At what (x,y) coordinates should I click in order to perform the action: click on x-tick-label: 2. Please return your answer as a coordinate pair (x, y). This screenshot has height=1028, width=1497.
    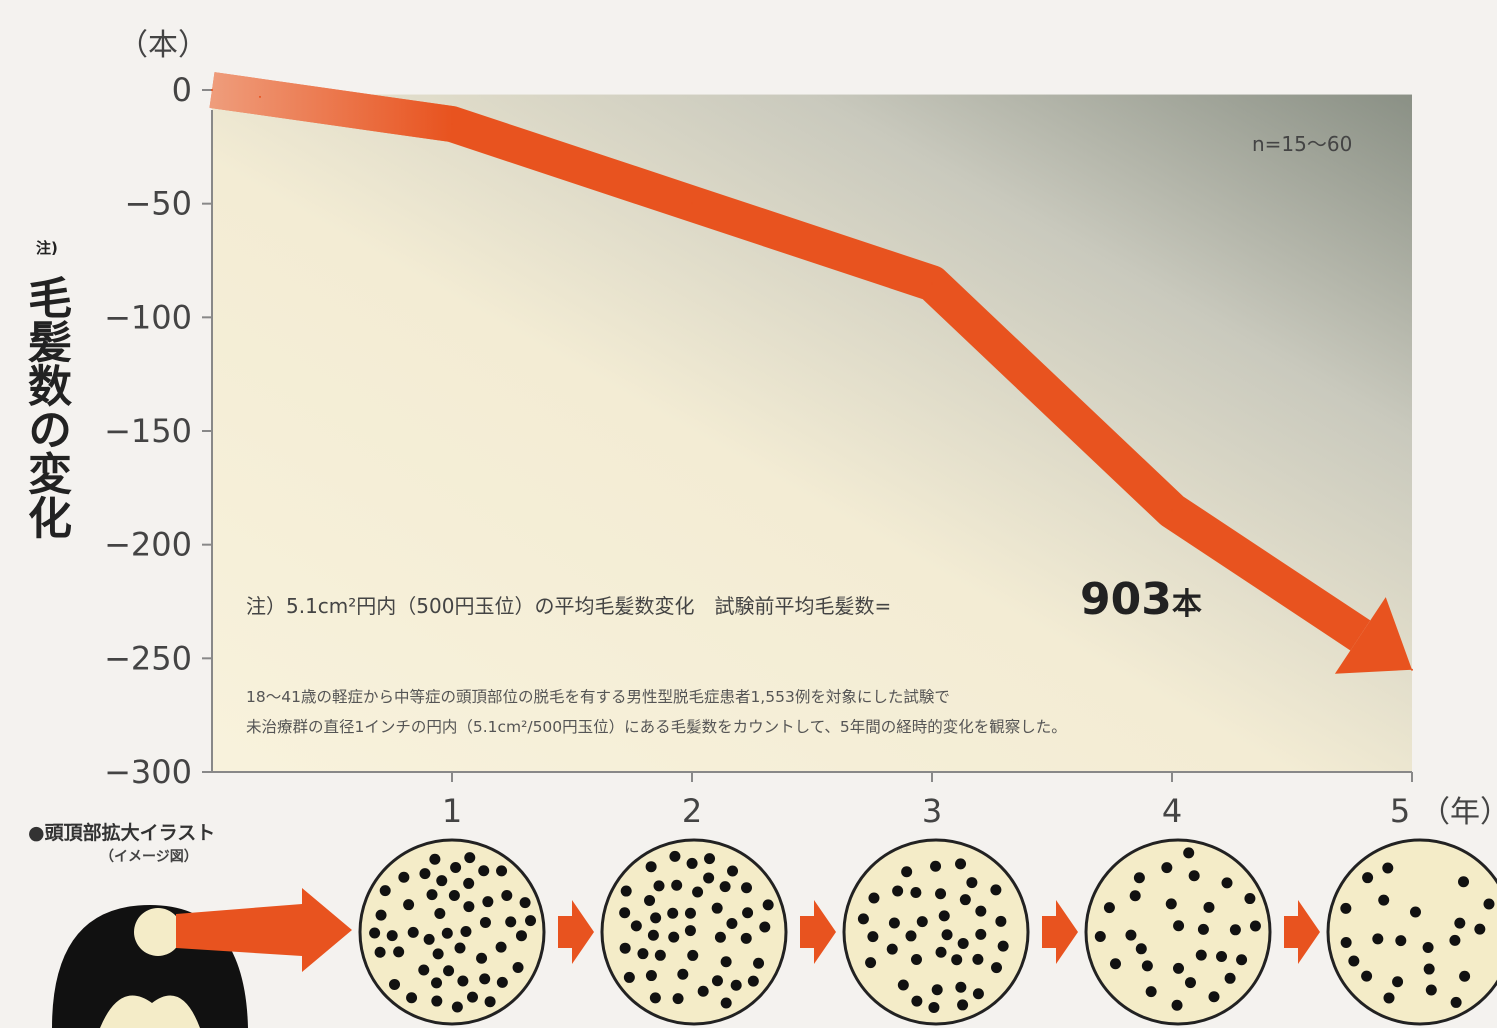
    Looking at the image, I should click on (692, 811).